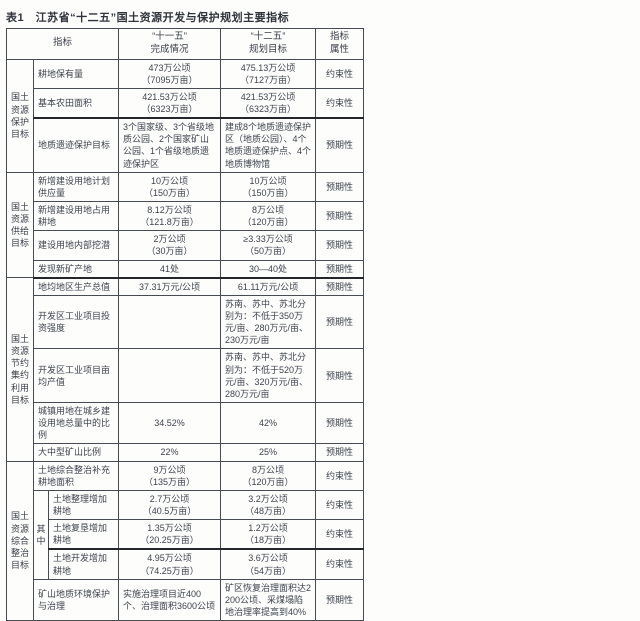  What do you see at coordinates (169, 145) in the screenshot?
I see `value-11th: 3个国家级、3个省级地质公园、2个国家矿山公园、1个省级地质遗迹保护区` at bounding box center [169, 145].